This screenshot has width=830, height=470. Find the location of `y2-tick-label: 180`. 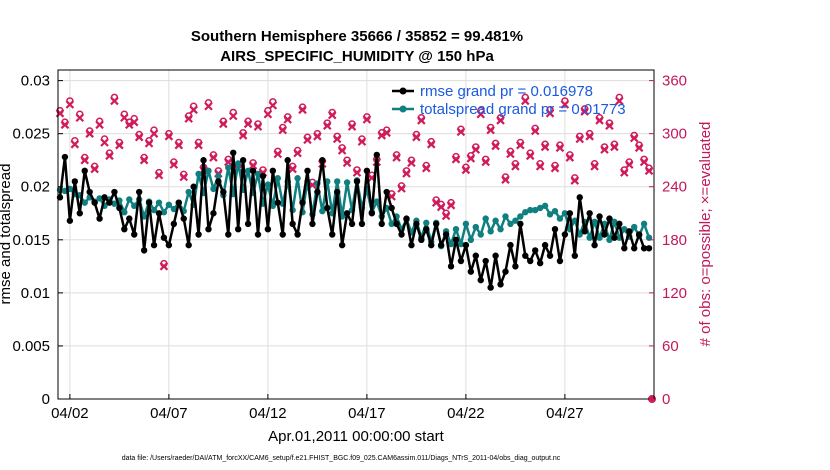

y2-tick-label: 180 is located at coordinates (674, 240).